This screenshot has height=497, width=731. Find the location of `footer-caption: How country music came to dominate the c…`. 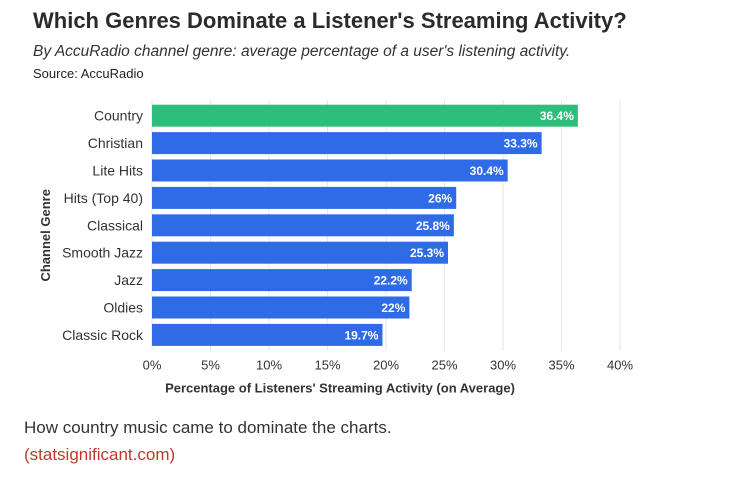

footer-caption: How country music came to dominate the c… is located at coordinates (208, 427).